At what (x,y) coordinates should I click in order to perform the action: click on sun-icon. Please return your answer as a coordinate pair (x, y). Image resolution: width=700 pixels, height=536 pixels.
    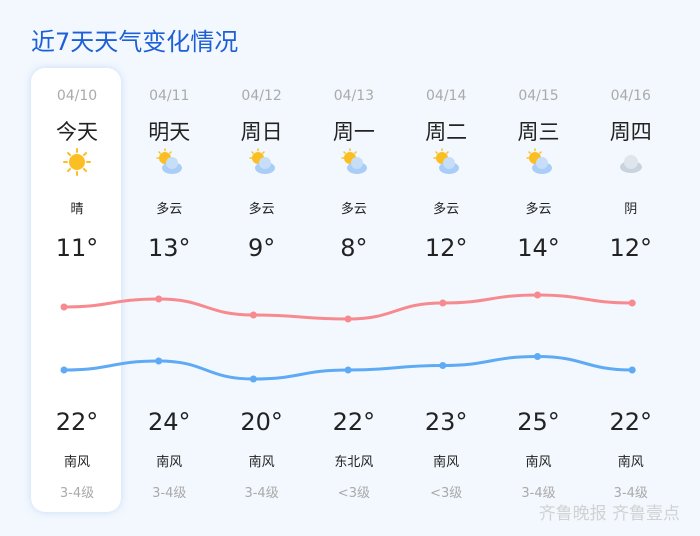
    Looking at the image, I should click on (77, 162).